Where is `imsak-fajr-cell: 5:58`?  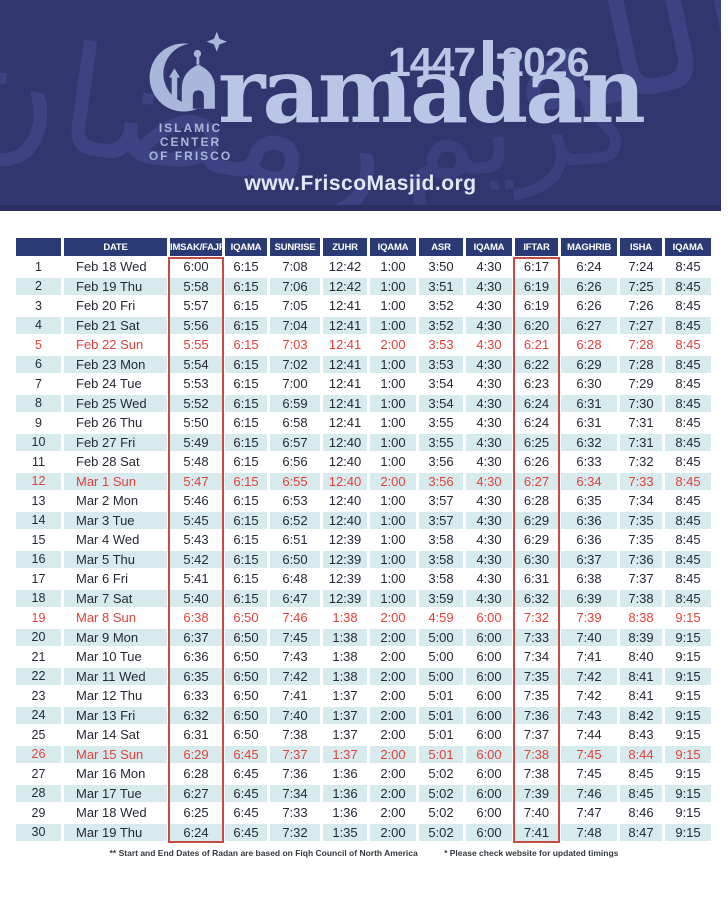 imsak-fajr-cell: 5:58 is located at coordinates (196, 286).